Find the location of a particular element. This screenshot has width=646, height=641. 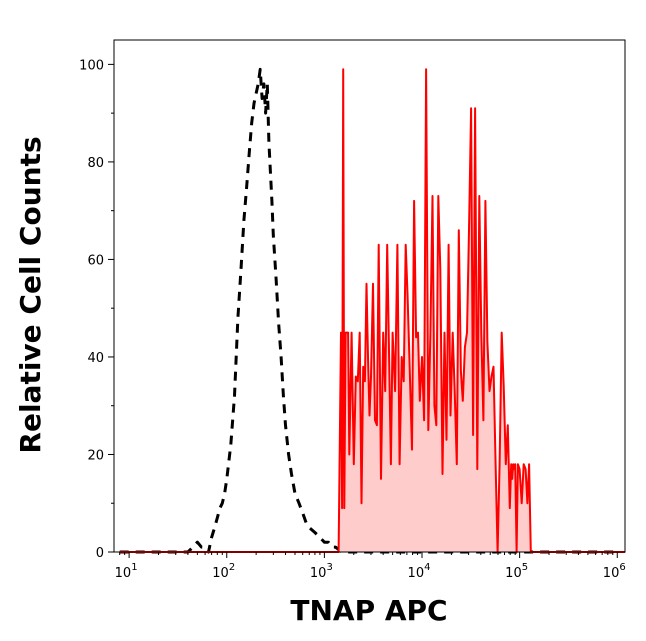

y-tick-label-5: 100 is located at coordinates (91, 65).